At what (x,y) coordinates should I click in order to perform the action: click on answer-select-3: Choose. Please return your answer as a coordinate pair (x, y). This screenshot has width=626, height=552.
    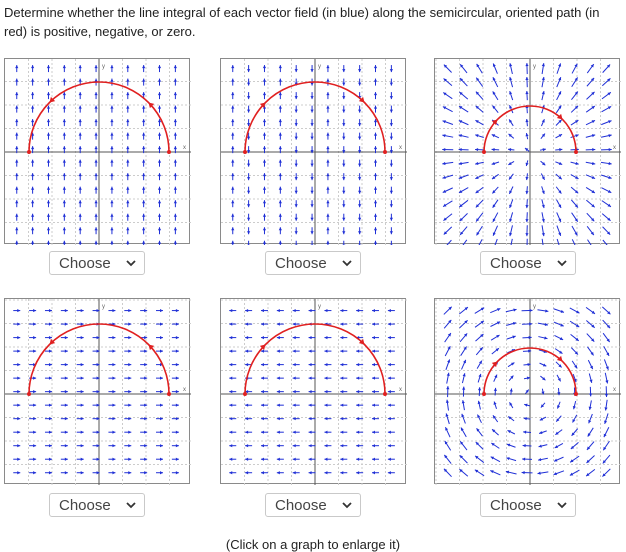
    Looking at the image, I should click on (528, 263).